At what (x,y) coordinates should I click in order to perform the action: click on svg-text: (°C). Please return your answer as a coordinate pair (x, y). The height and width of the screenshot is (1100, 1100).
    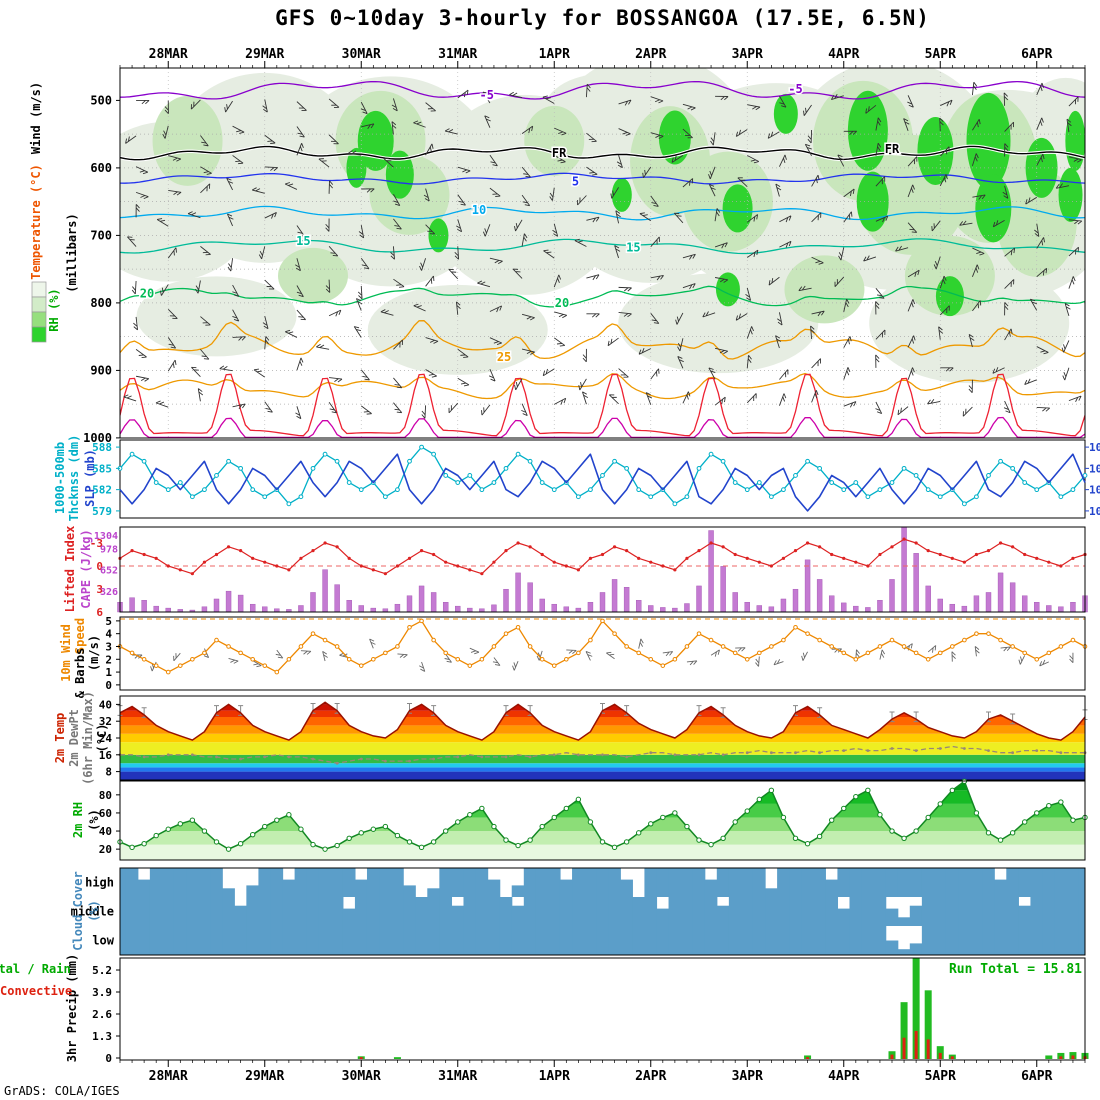
    Looking at the image, I should click on (102, 738).